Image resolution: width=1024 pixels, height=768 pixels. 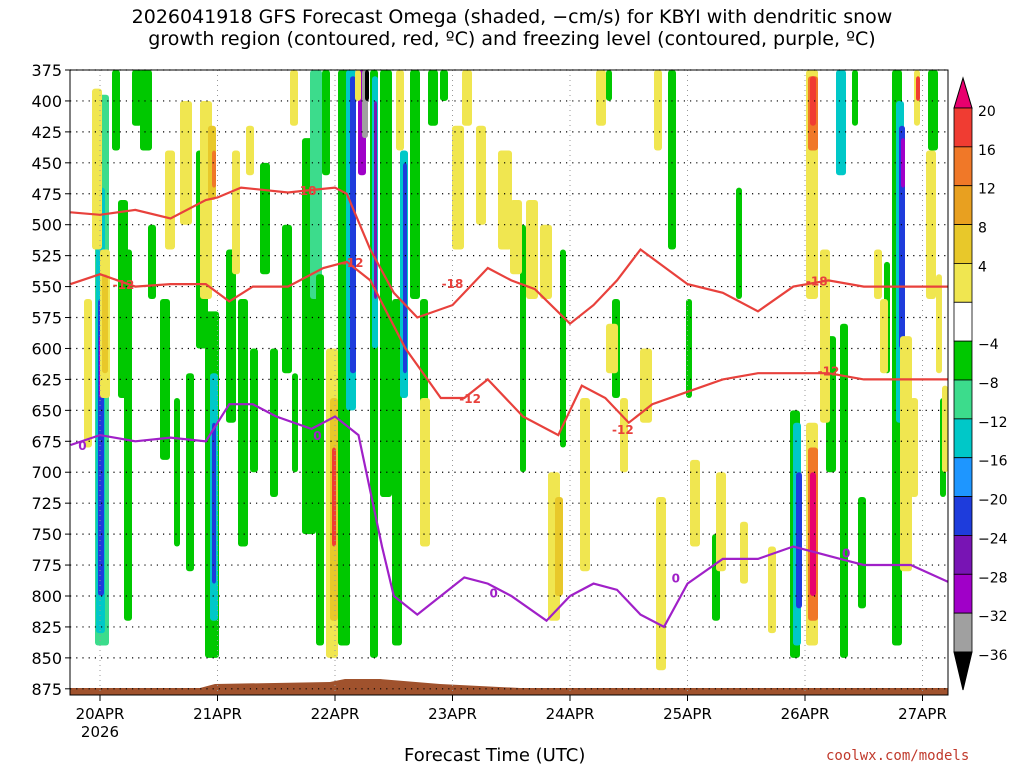 What do you see at coordinates (453, 284) in the screenshot?
I see `contour-label-0-1: -18` at bounding box center [453, 284].